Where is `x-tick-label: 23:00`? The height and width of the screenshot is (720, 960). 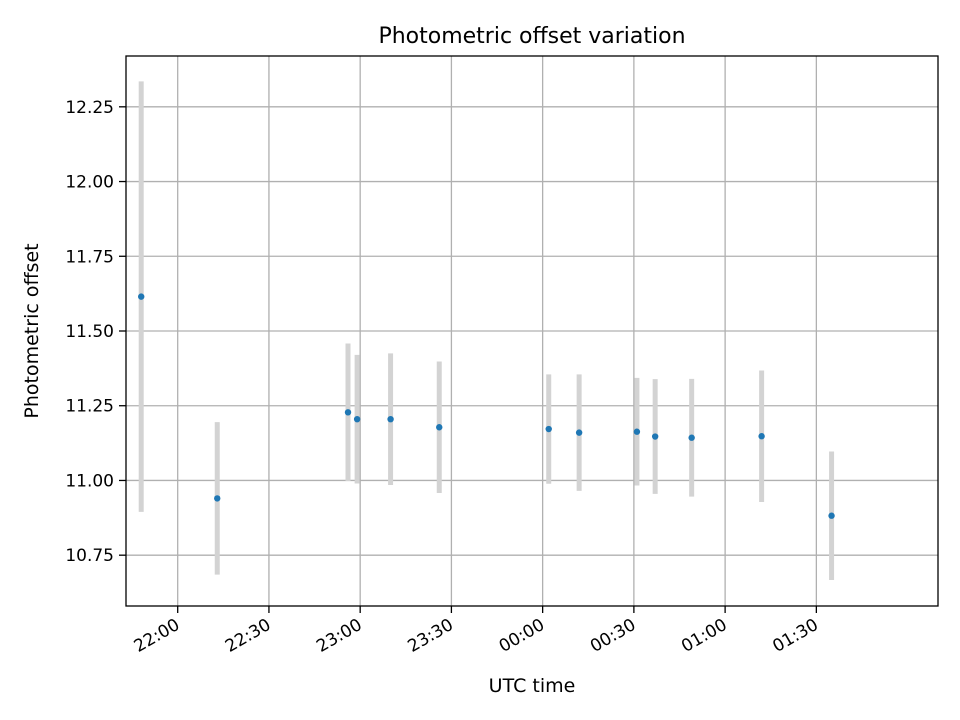
x-tick-label: 23:00 is located at coordinates (339, 636).